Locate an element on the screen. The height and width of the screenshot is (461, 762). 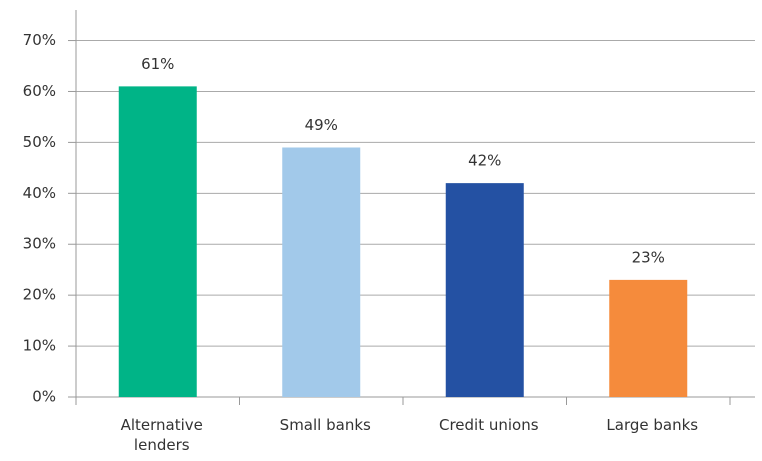
value-label: 23% is located at coordinates (648, 257).